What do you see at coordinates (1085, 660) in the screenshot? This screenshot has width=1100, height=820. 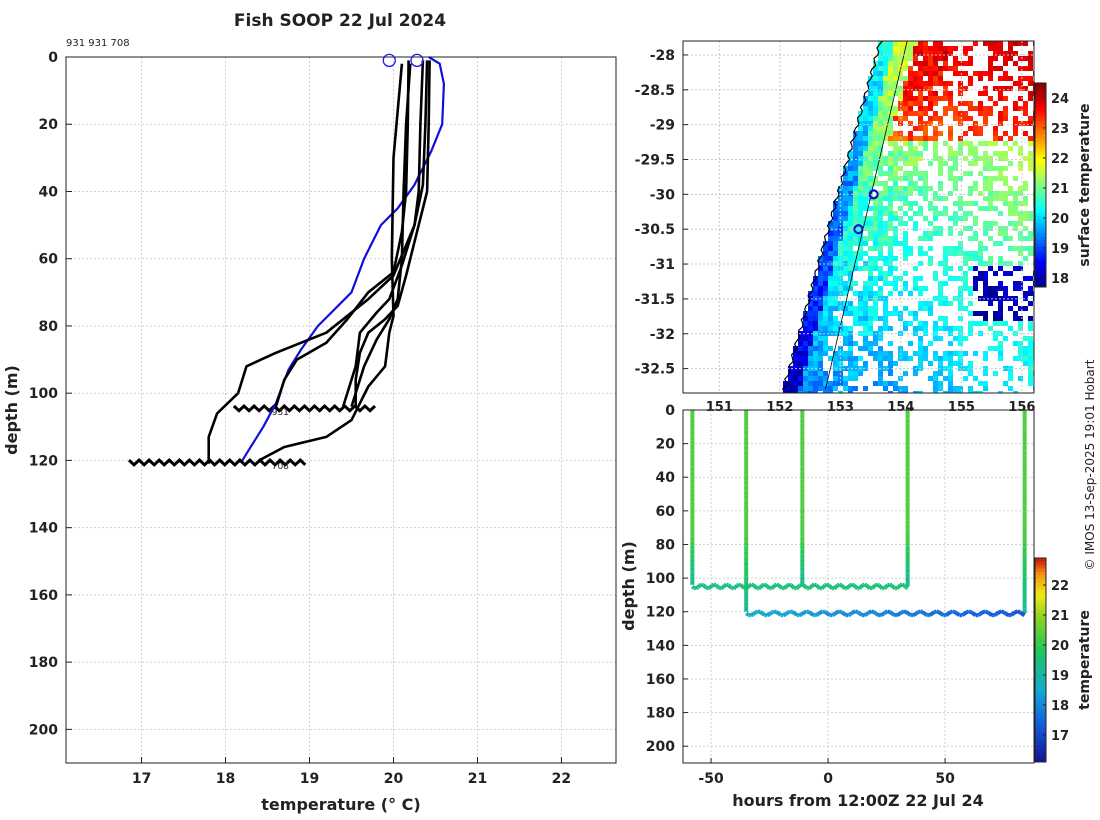 I see `temp-colorbar-label: temperature` at bounding box center [1085, 660].